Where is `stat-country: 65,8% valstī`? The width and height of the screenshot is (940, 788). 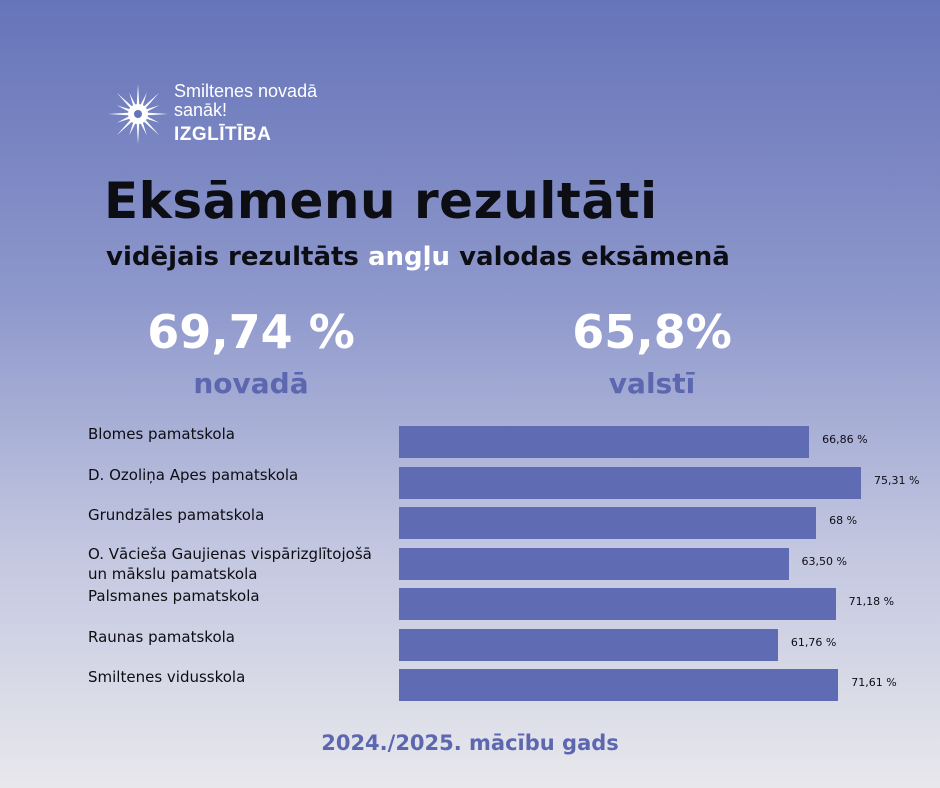 stat-country: 65,8% valstī is located at coordinates (652, 352).